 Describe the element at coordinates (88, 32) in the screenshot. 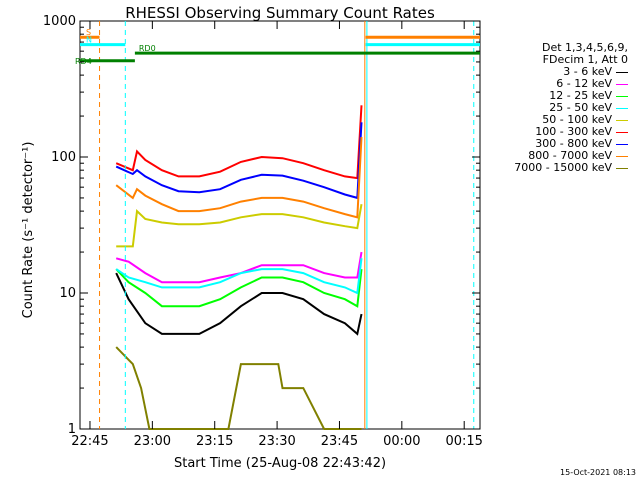

I see `flag-label: S` at that location.